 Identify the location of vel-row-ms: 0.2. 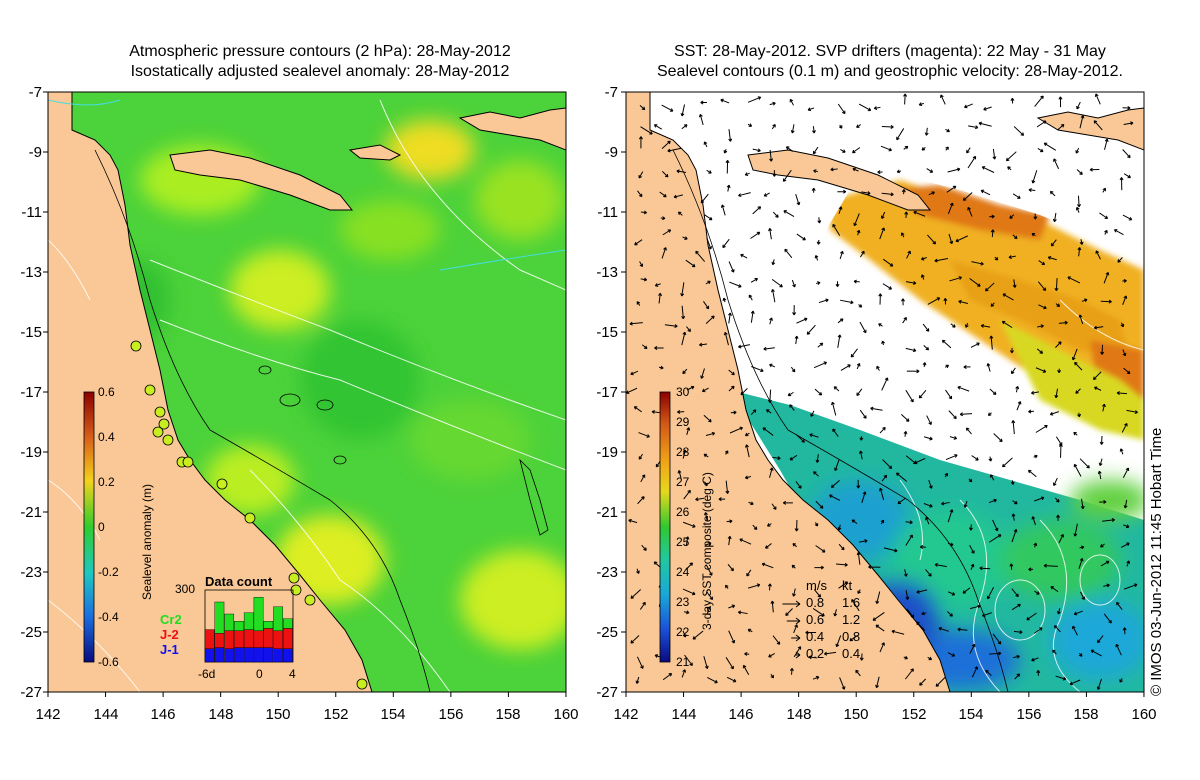
(815, 653).